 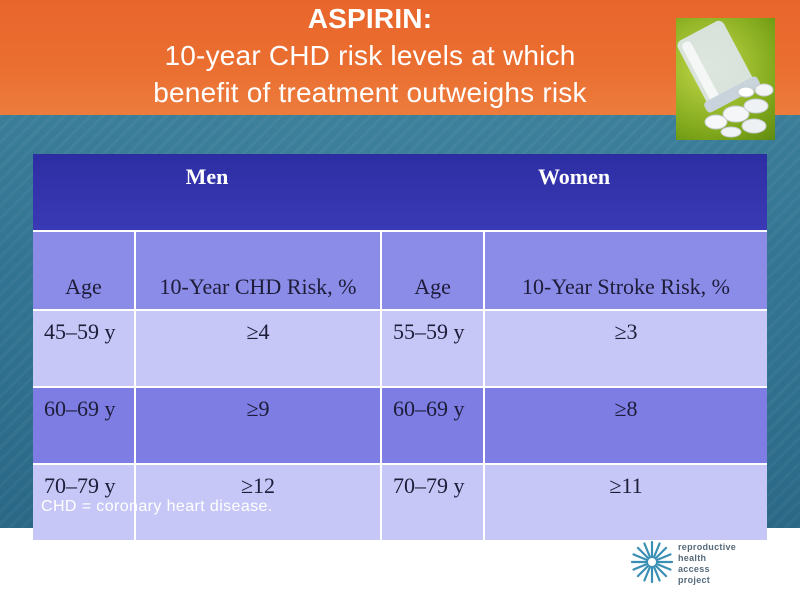 What do you see at coordinates (432, 501) in the screenshot?
I see `cell-women-age: 70–79 y` at bounding box center [432, 501].